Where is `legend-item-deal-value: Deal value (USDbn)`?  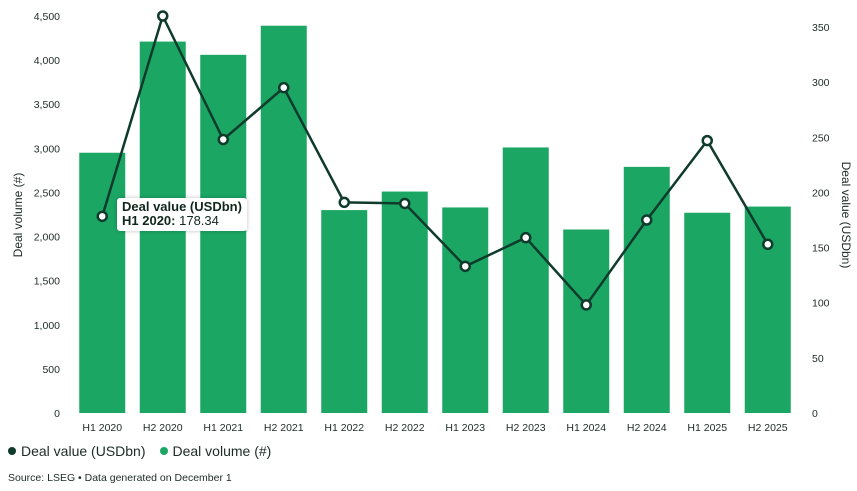
legend-item-deal-value: Deal value (USDbn) is located at coordinates (77, 451).